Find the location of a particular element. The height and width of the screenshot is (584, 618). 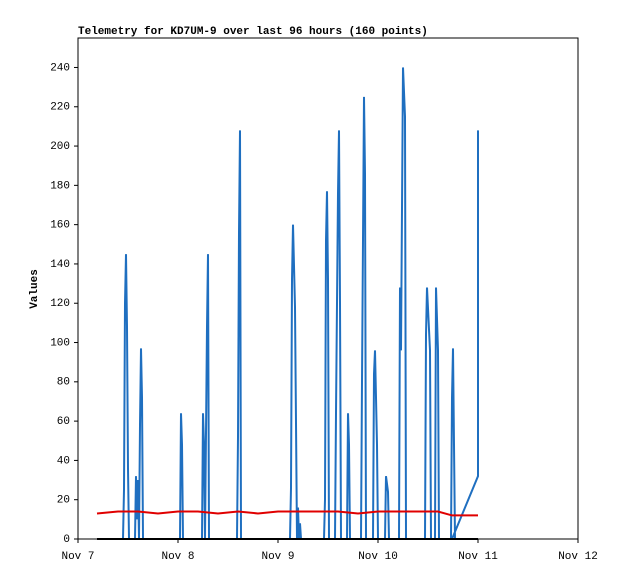

x-tick-label: Nov 7 is located at coordinates (77, 557).